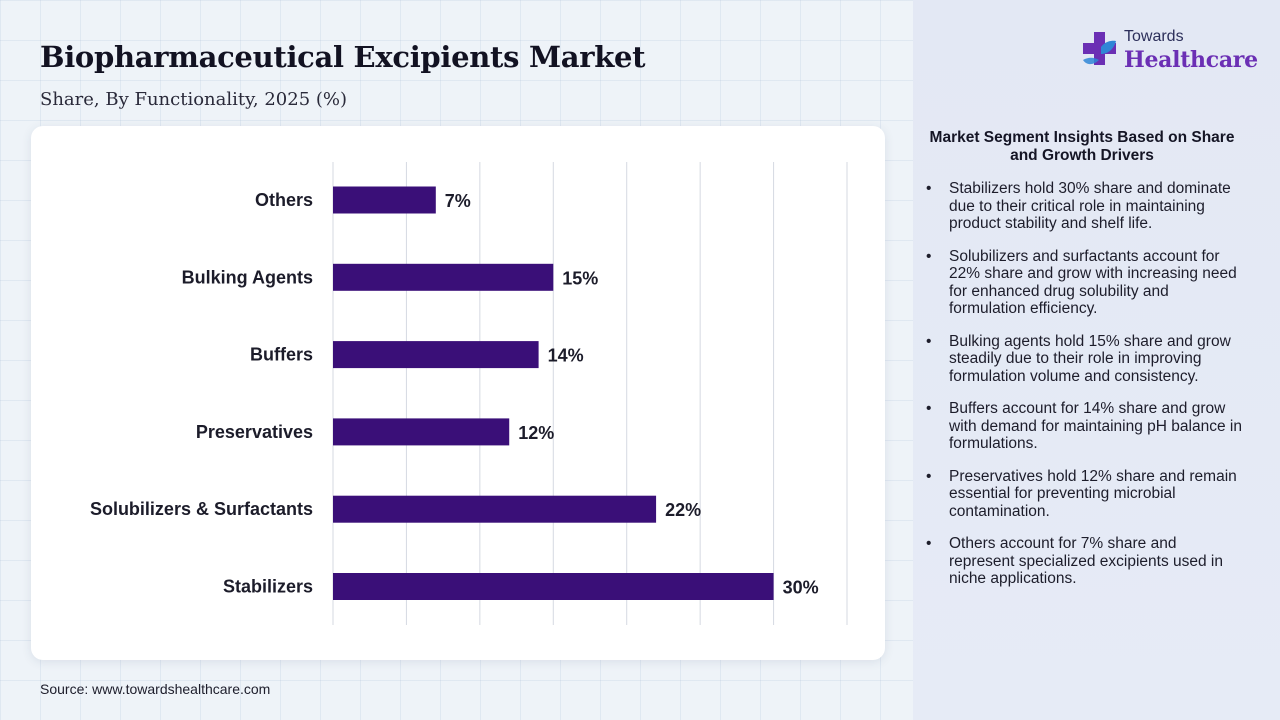  I want to click on data-label: 12%, so click(536, 433).